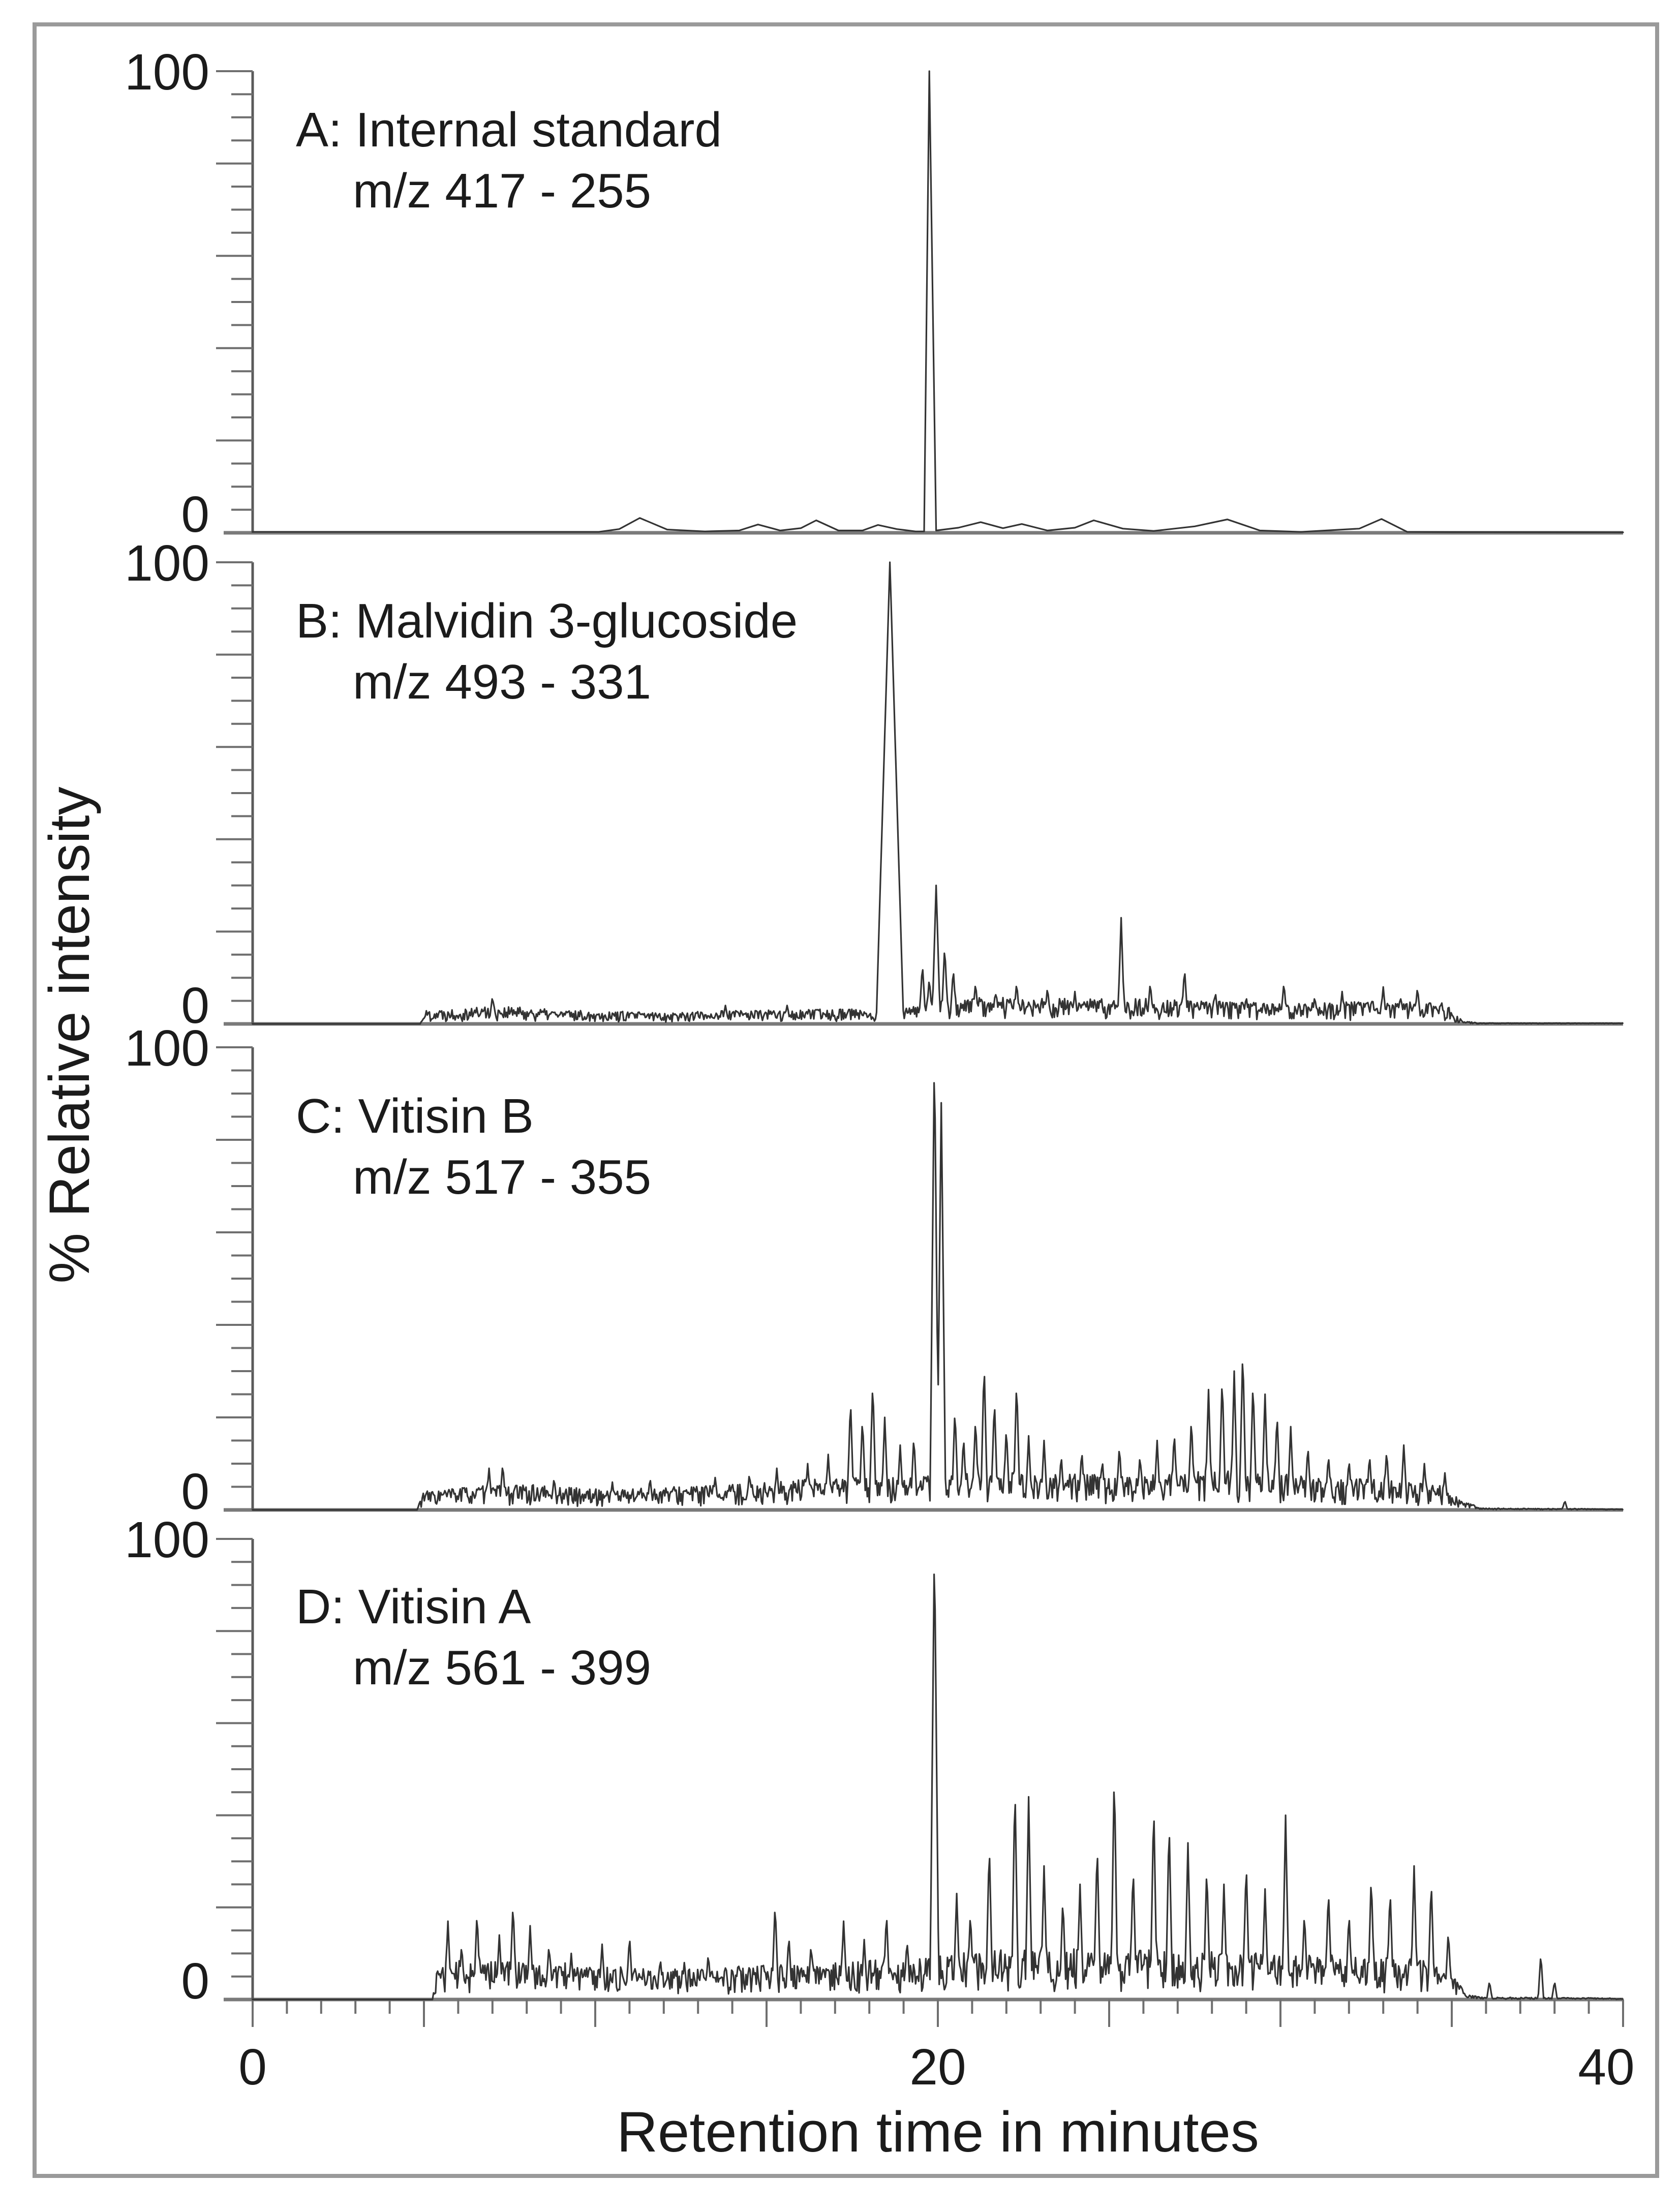 This screenshot has width=1680, height=2211. Describe the element at coordinates (252, 2067) in the screenshot. I see `x-tick-label-0: 0` at that location.